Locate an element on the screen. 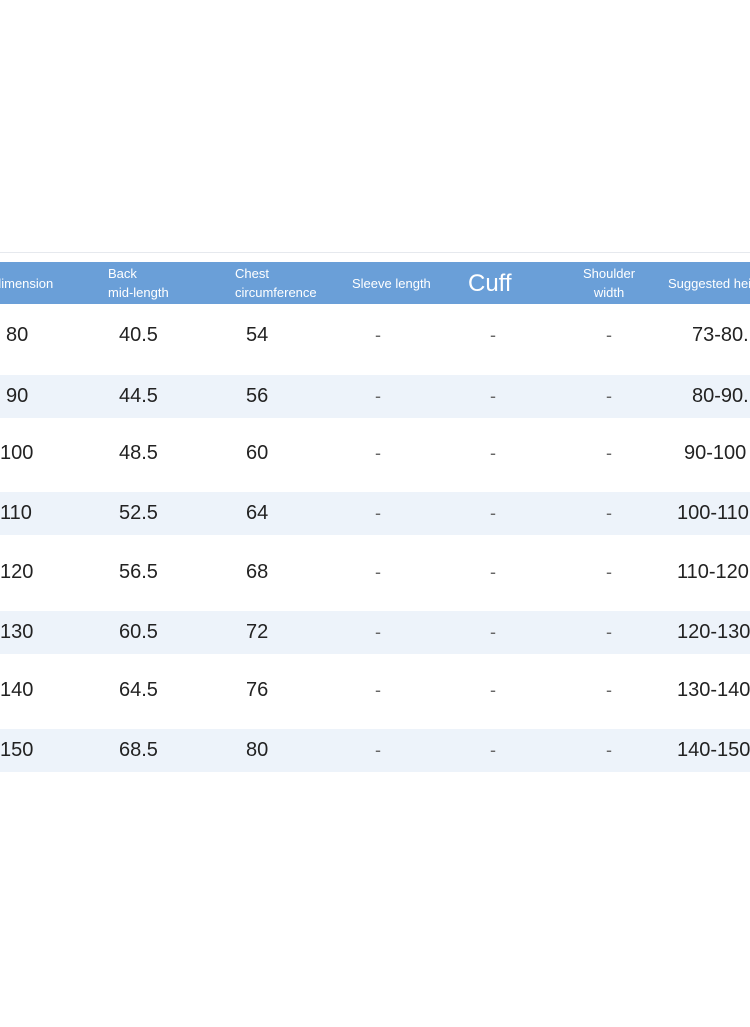 This screenshot has width=750, height=1027. header-cuff: Cuff is located at coordinates (490, 283).